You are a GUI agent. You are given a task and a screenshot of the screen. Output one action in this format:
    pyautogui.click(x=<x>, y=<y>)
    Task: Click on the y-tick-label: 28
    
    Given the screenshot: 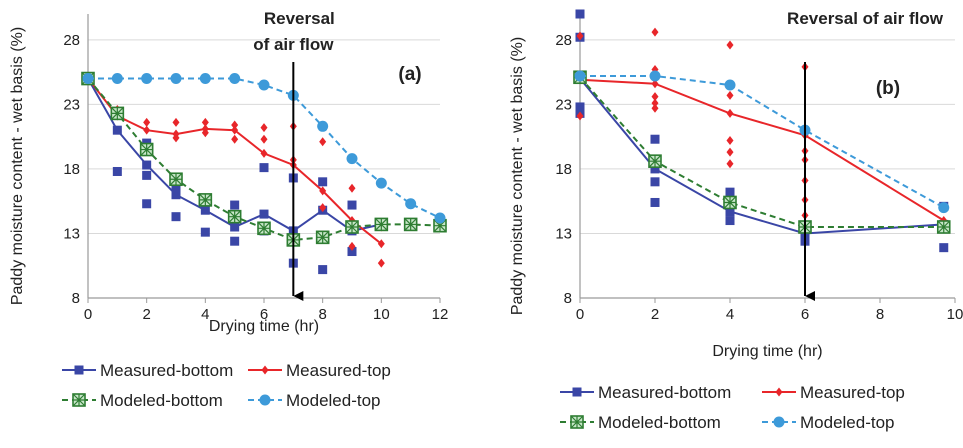 What is the action you would take?
    pyautogui.click(x=71, y=40)
    